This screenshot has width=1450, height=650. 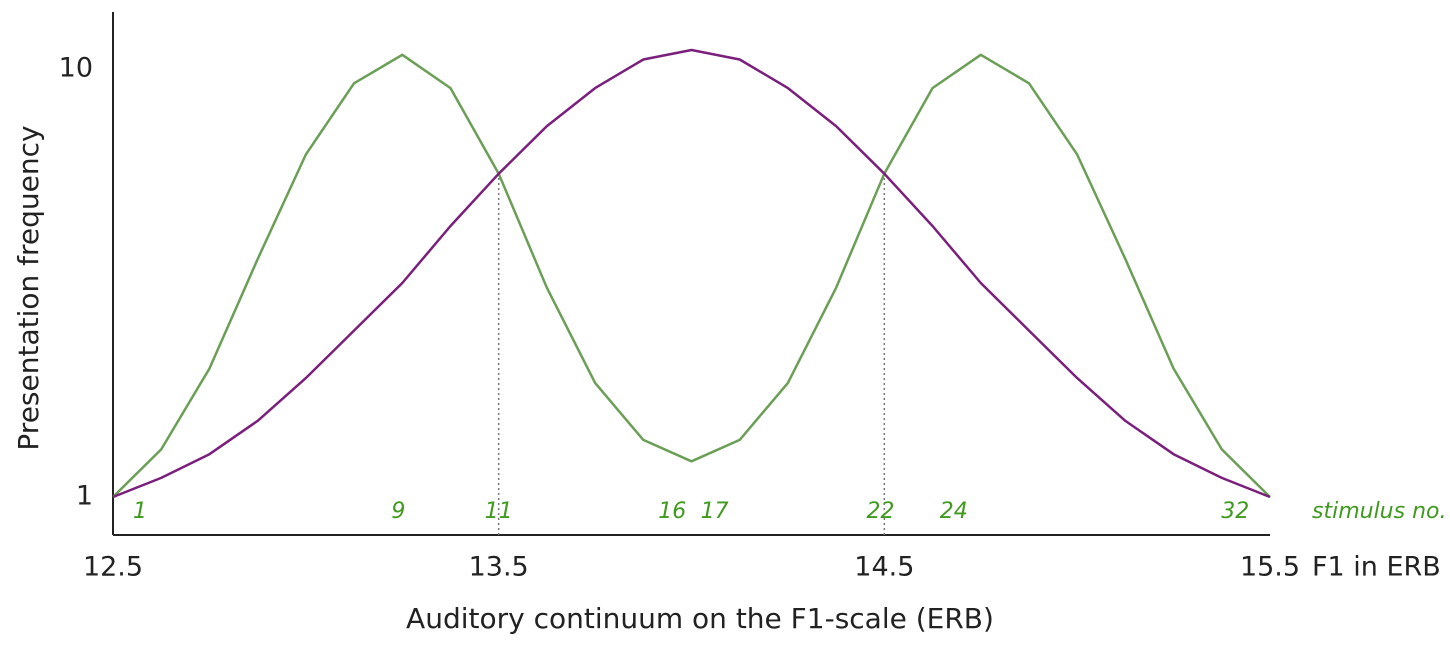 What do you see at coordinates (1376, 567) in the screenshot?
I see `x-unit-label: F1 in ERB` at bounding box center [1376, 567].